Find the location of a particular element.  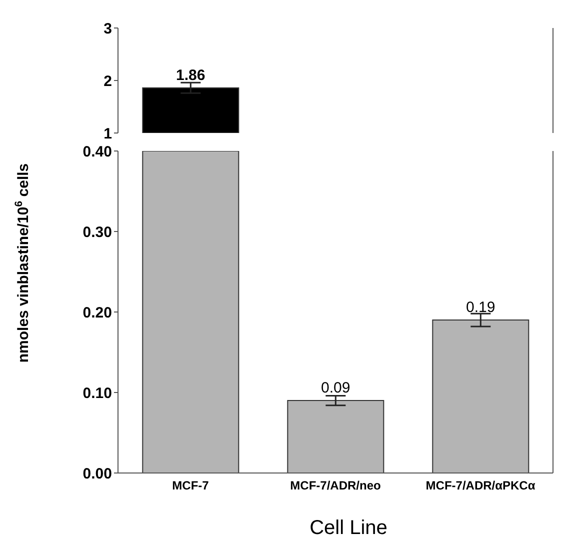

data-label: 0.19 is located at coordinates (481, 307).